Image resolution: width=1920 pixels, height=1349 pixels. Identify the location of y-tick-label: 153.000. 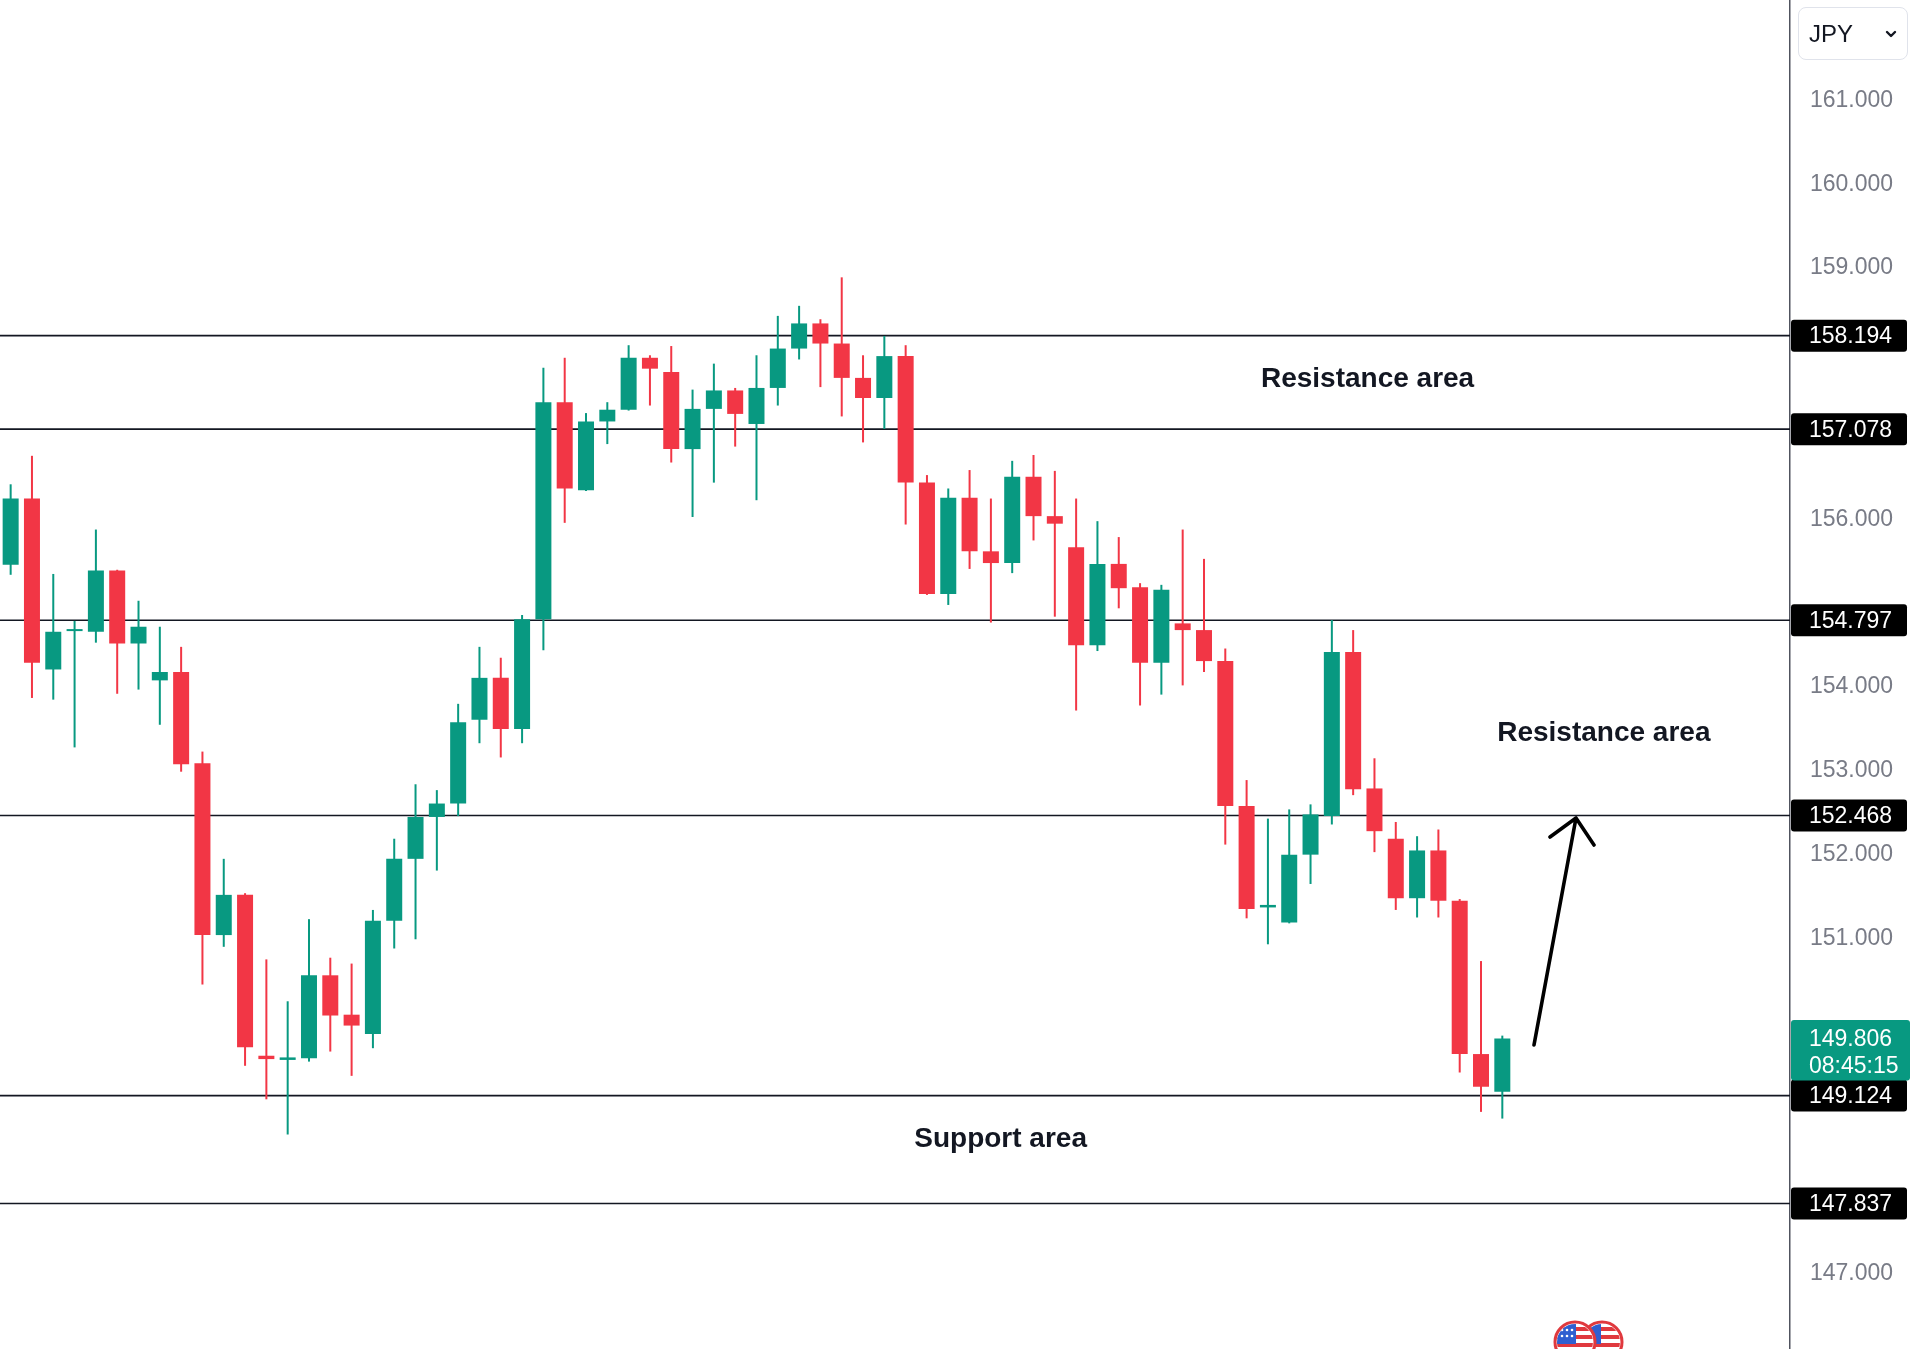
(1852, 769).